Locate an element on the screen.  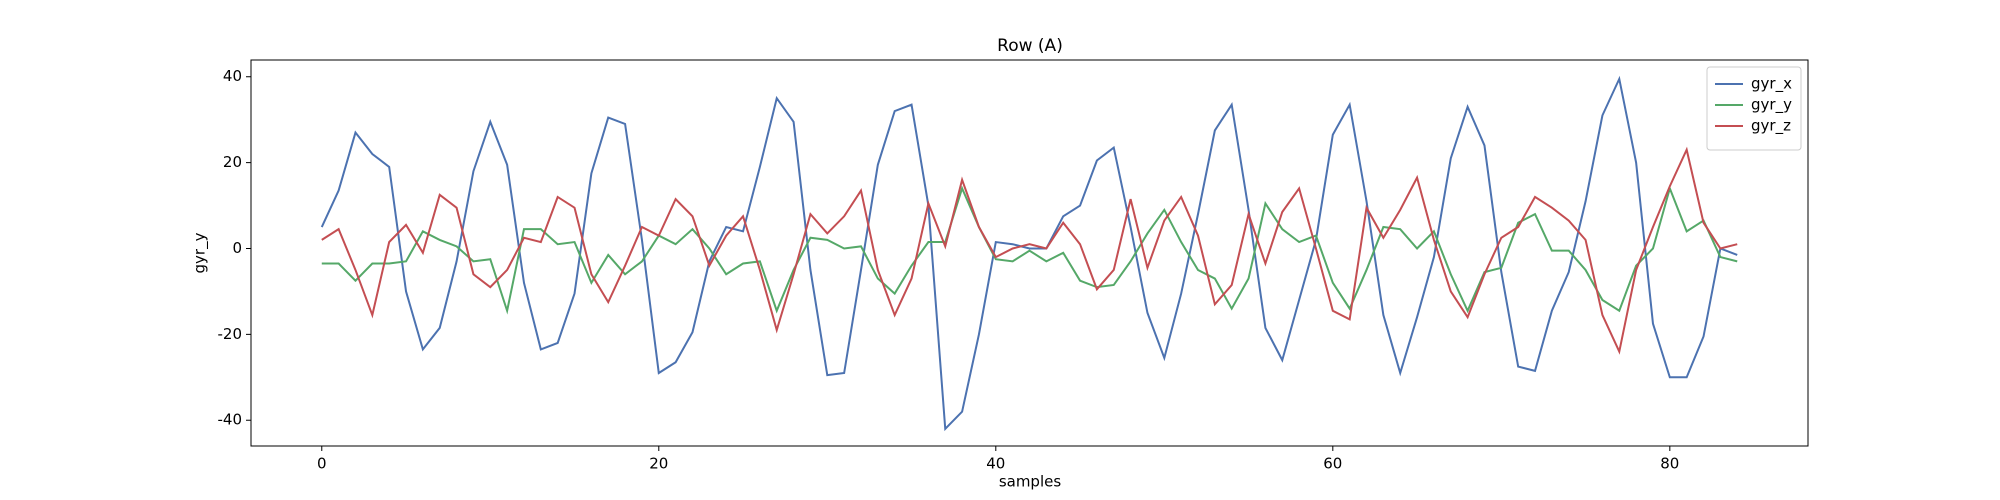
chart-title: Row (A) is located at coordinates (1030, 46).